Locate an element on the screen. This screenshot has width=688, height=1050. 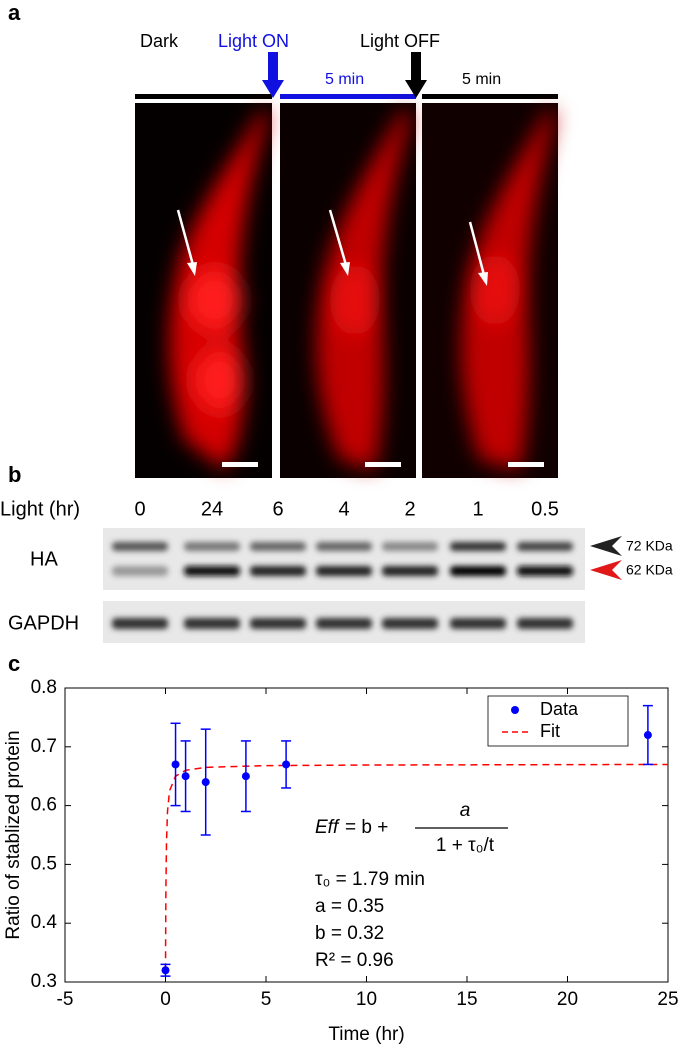
lane-label: 4 is located at coordinates (343, 509).